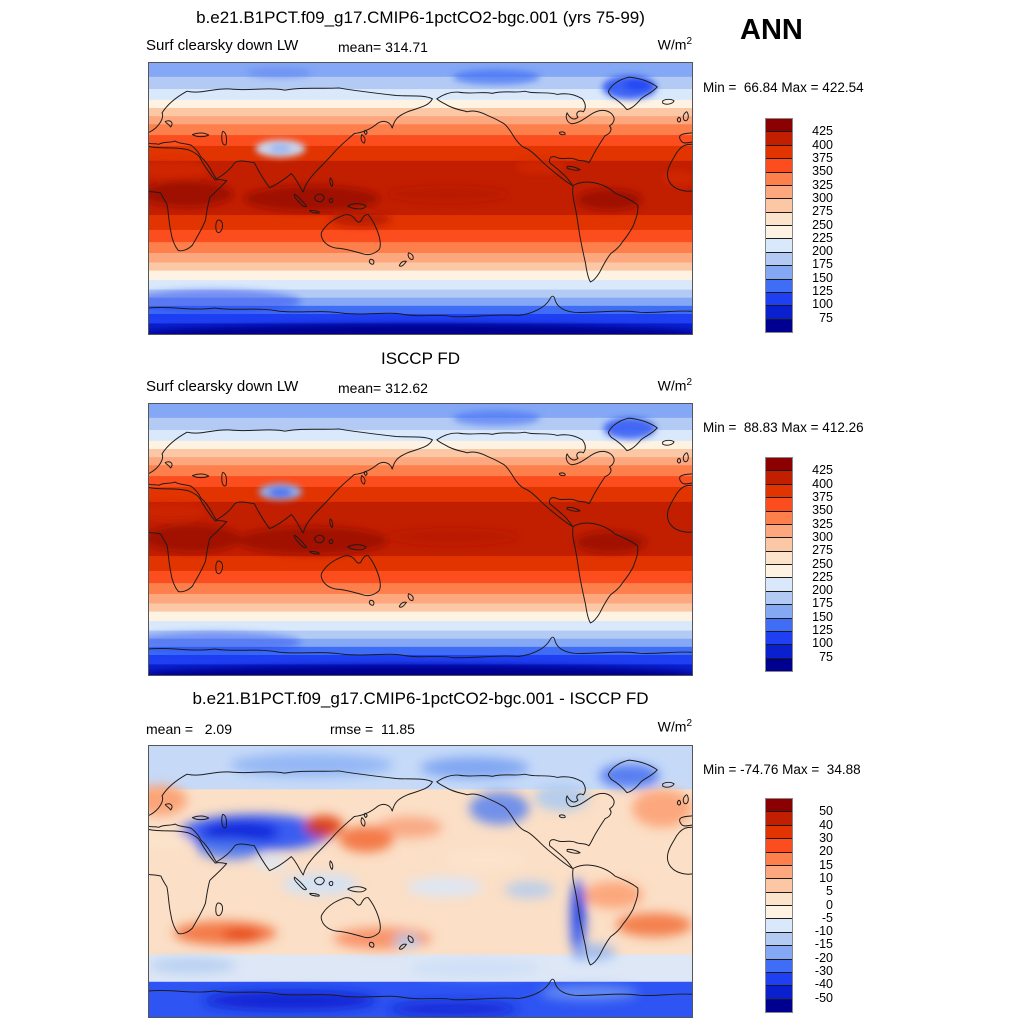  What do you see at coordinates (782, 769) in the screenshot?
I see `panel3-minmax: Min = -74.76 Max = 34.88` at bounding box center [782, 769].